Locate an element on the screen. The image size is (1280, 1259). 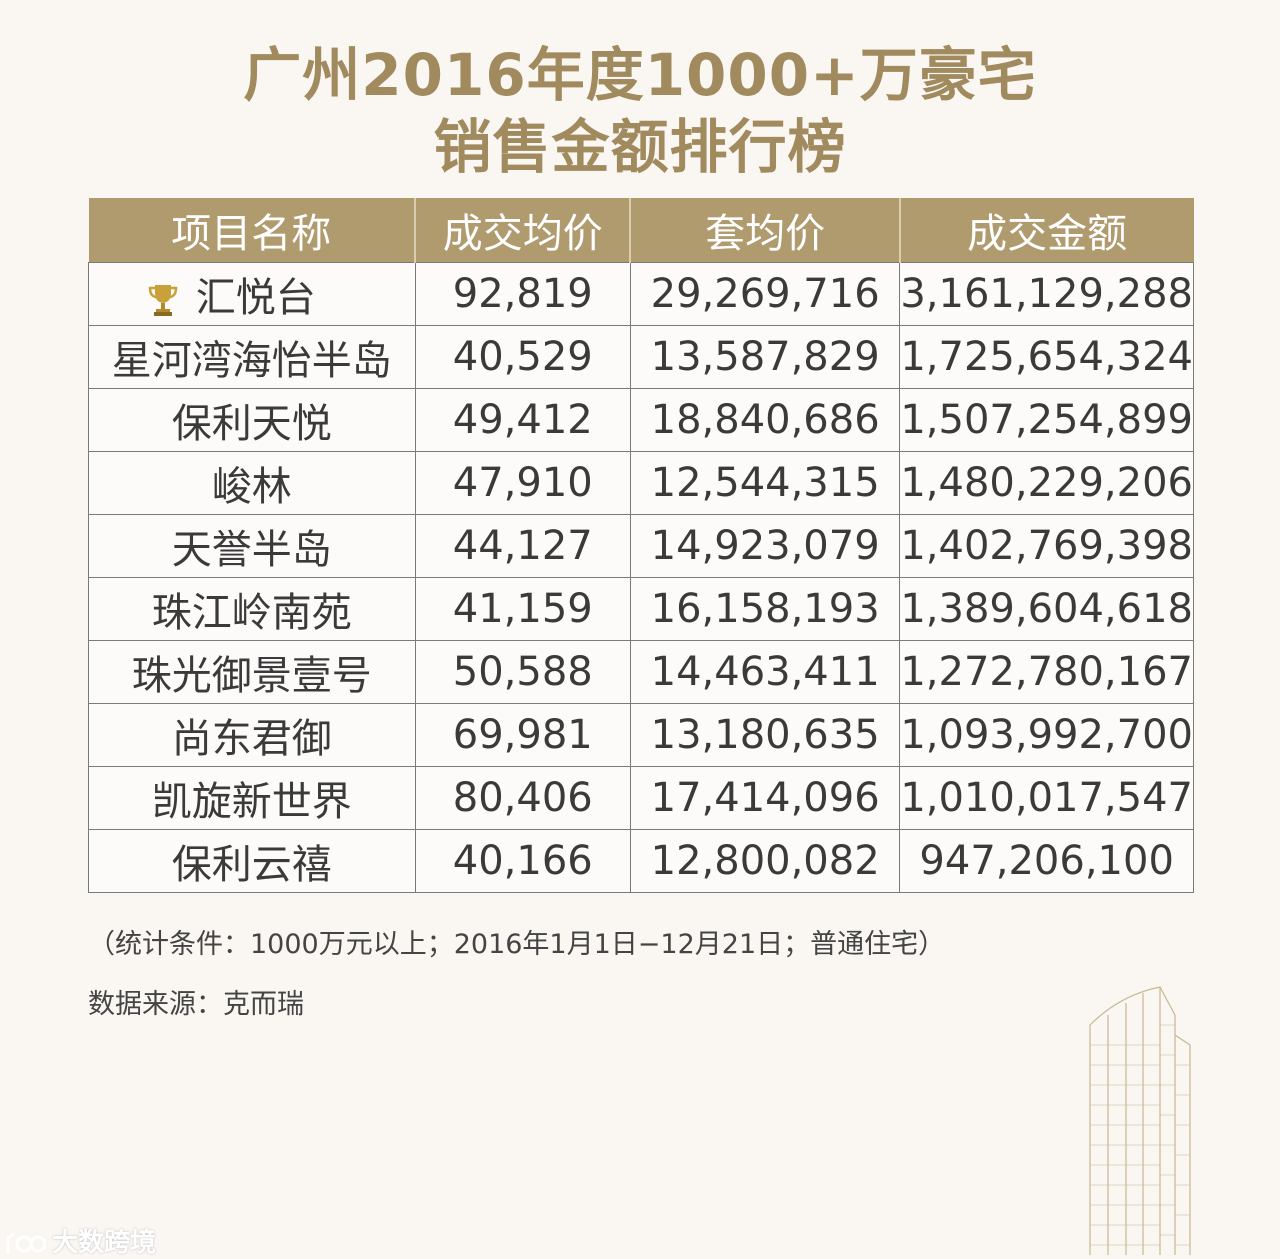
total-amount-cell: 1,010,017,547 is located at coordinates (1046, 798).